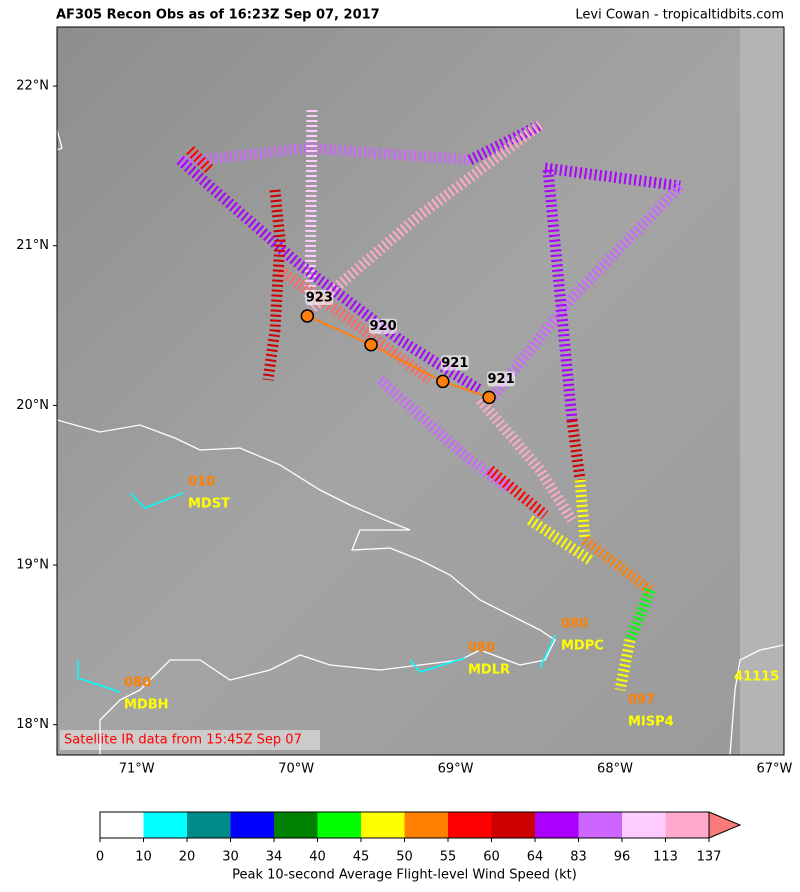 The image size is (800, 892). I want to click on colorbar-tick-label: 10, so click(143, 857).